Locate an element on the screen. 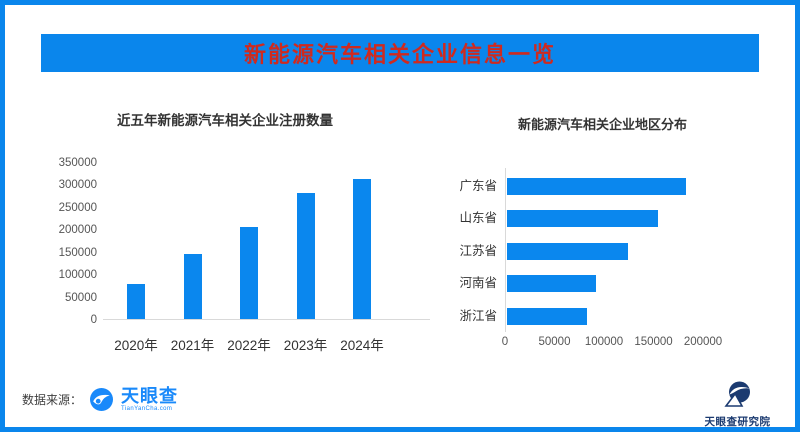 This screenshot has height=432, width=800. regions-category-axis: 广东省山东省江苏省河南省浙江省 is located at coordinates (466, 250).